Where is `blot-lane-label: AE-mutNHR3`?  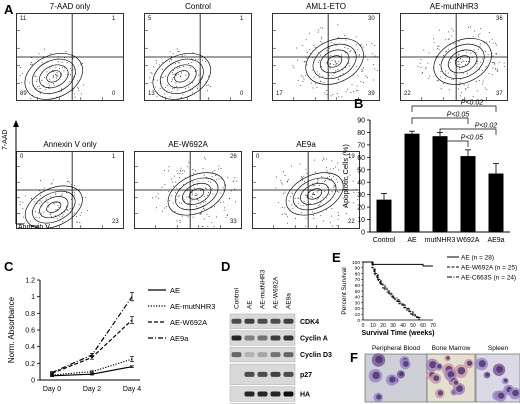 blot-lane-label: AE-mutNHR3 is located at coordinates (263, 289).